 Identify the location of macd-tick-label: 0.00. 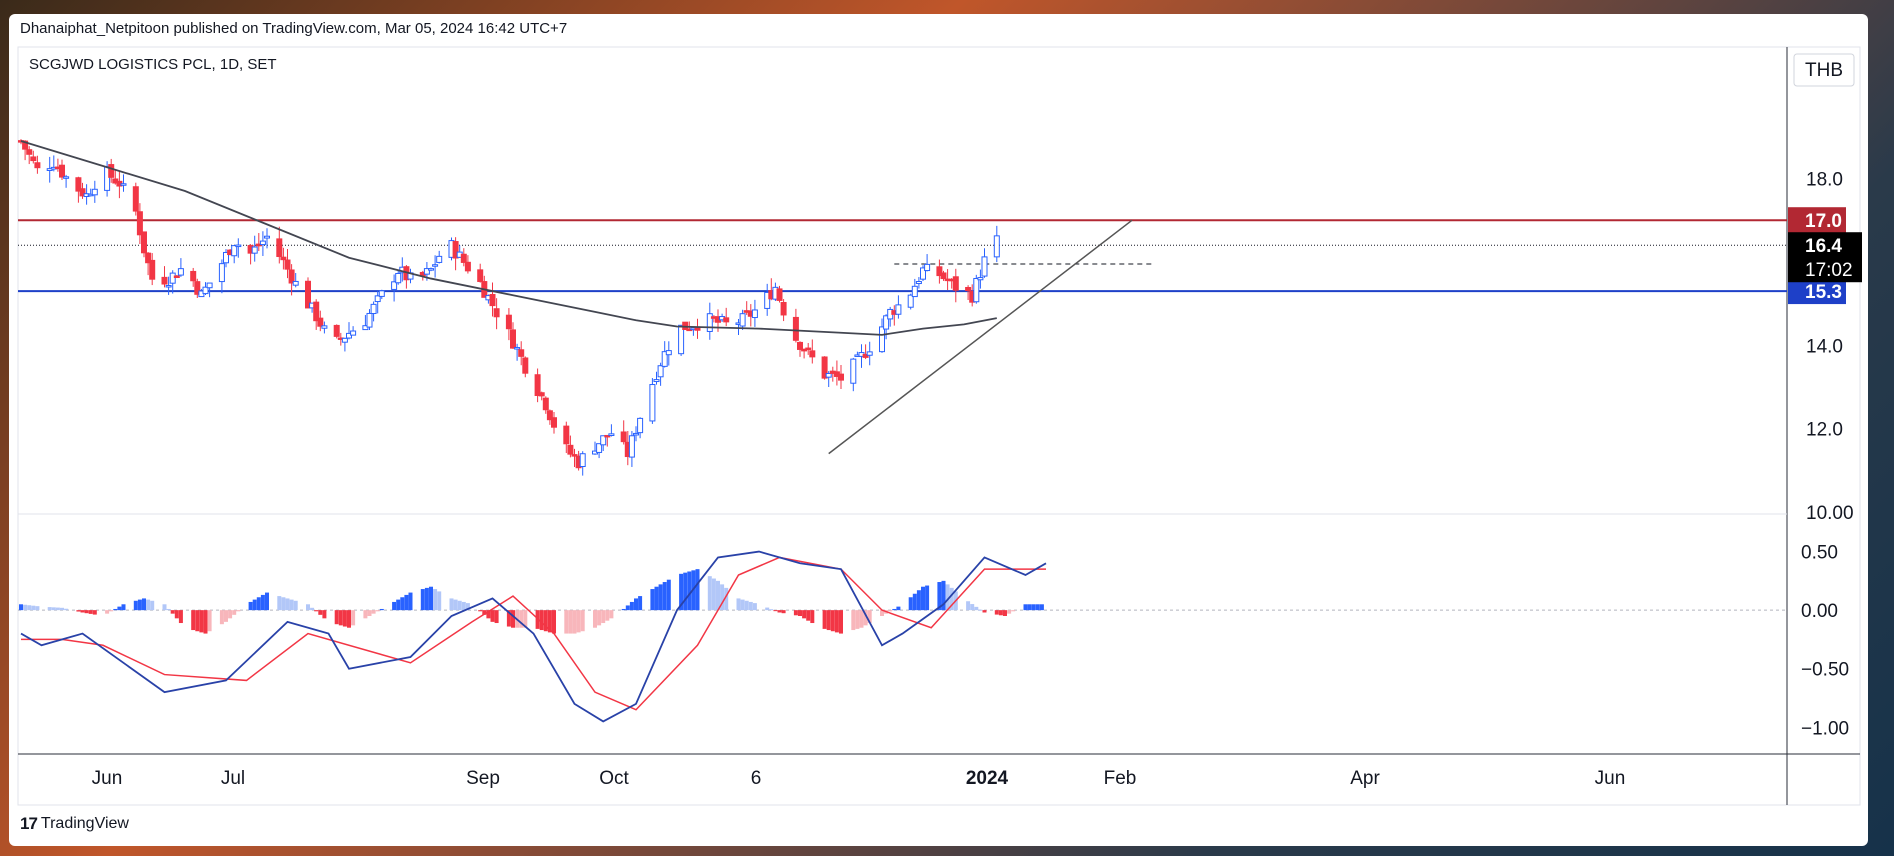
(1819, 611).